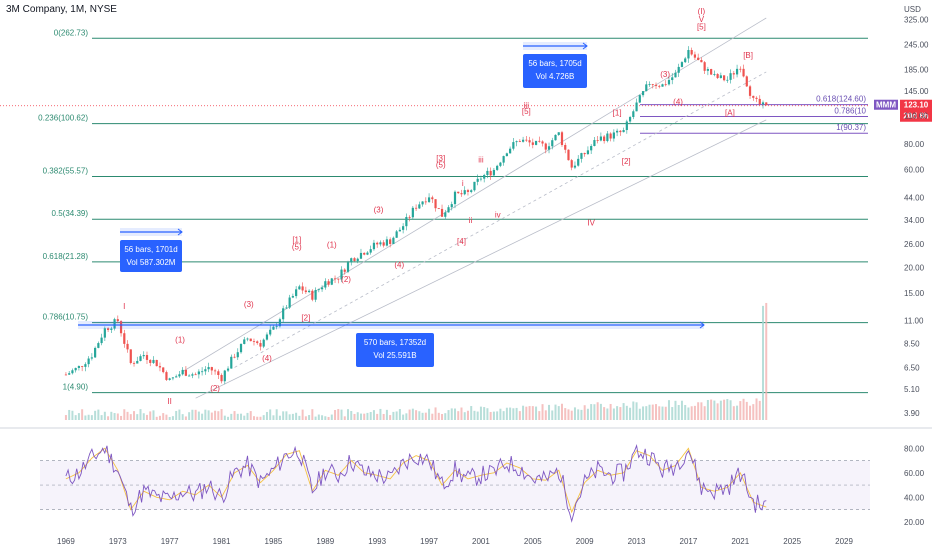  I want to click on year-tick-label: 1997, so click(429, 541).